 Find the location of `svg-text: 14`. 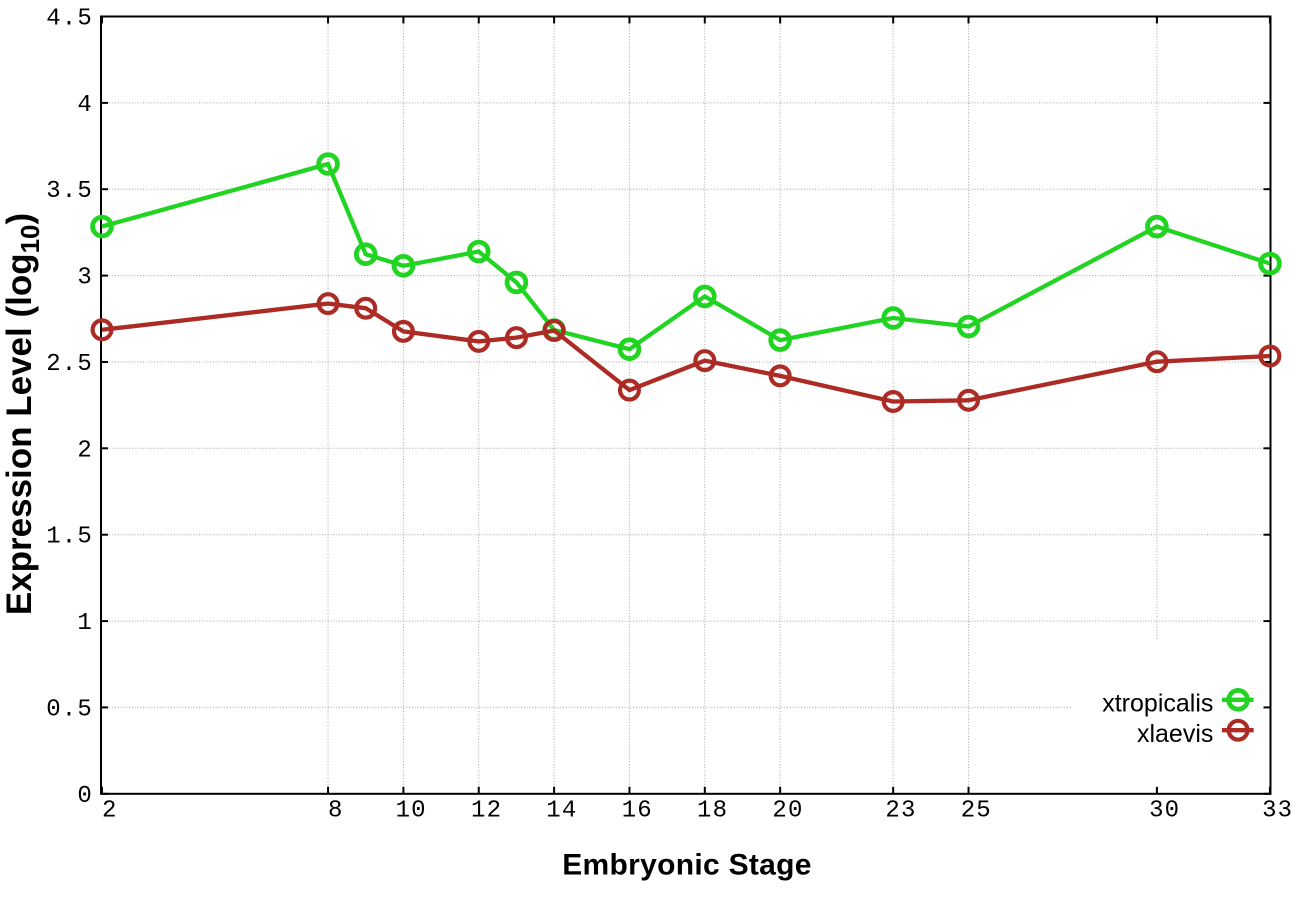

svg-text: 14 is located at coordinates (561, 811).